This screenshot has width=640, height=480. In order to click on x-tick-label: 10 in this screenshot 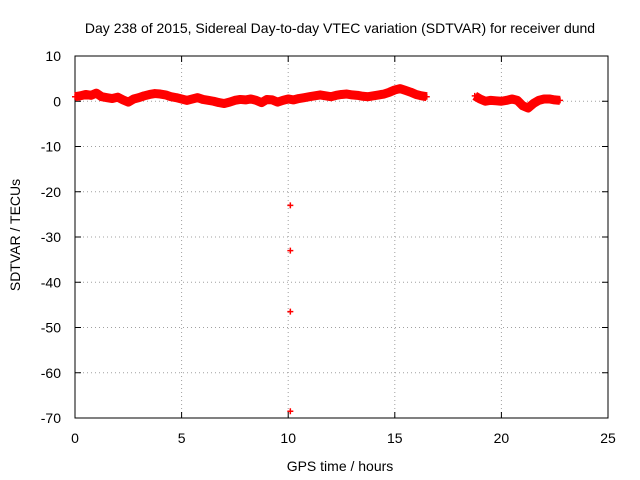, I will do `click(288, 438)`.